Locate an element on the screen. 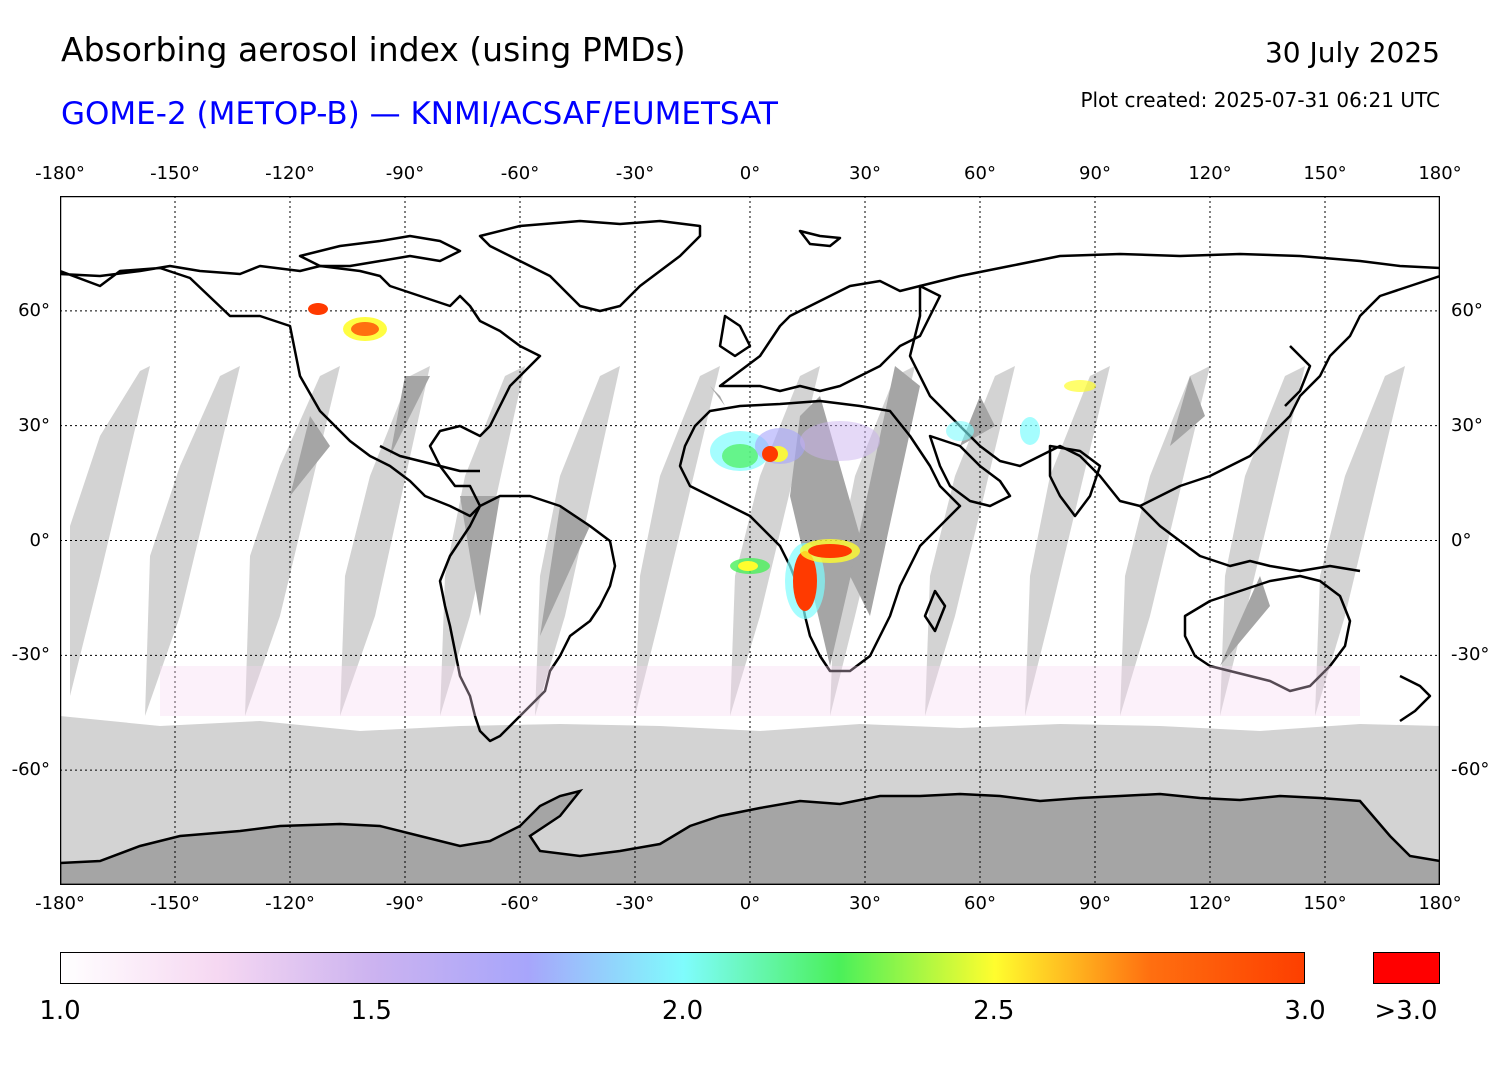  plume-india is located at coordinates (1030, 431).